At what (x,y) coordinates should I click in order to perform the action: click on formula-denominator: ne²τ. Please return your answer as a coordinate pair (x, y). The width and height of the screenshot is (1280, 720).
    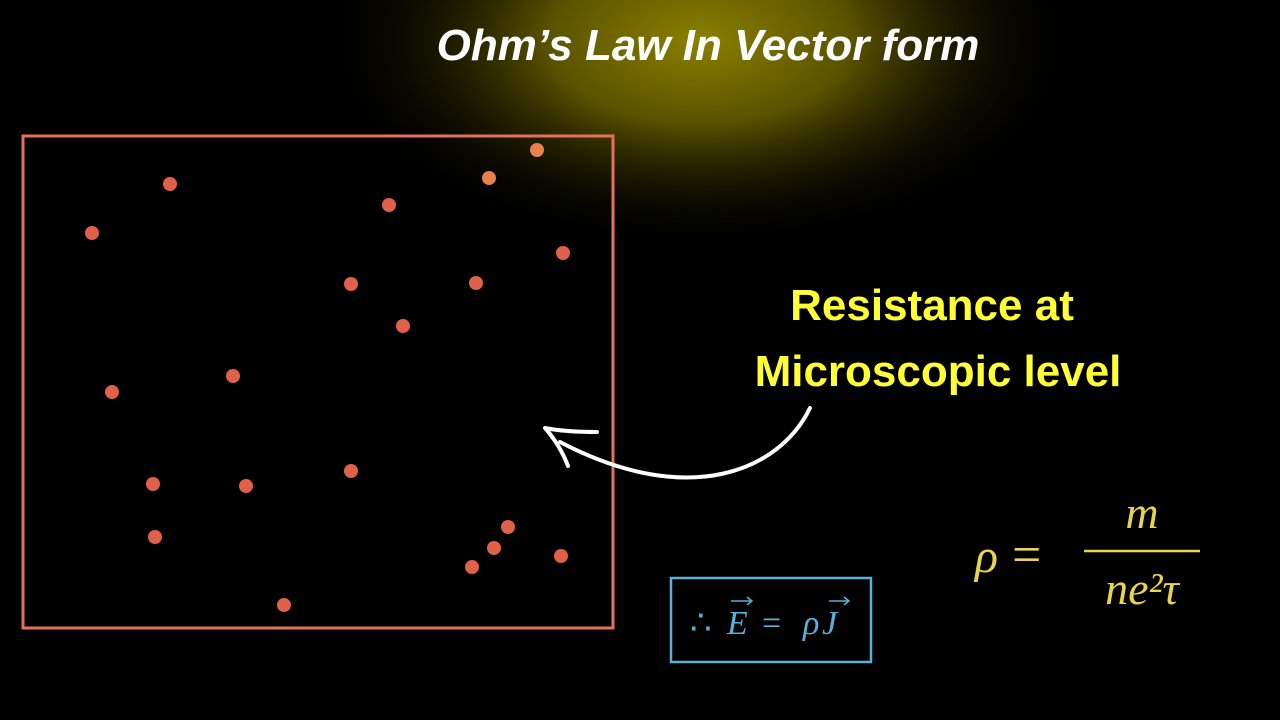
    Looking at the image, I should click on (1142, 588).